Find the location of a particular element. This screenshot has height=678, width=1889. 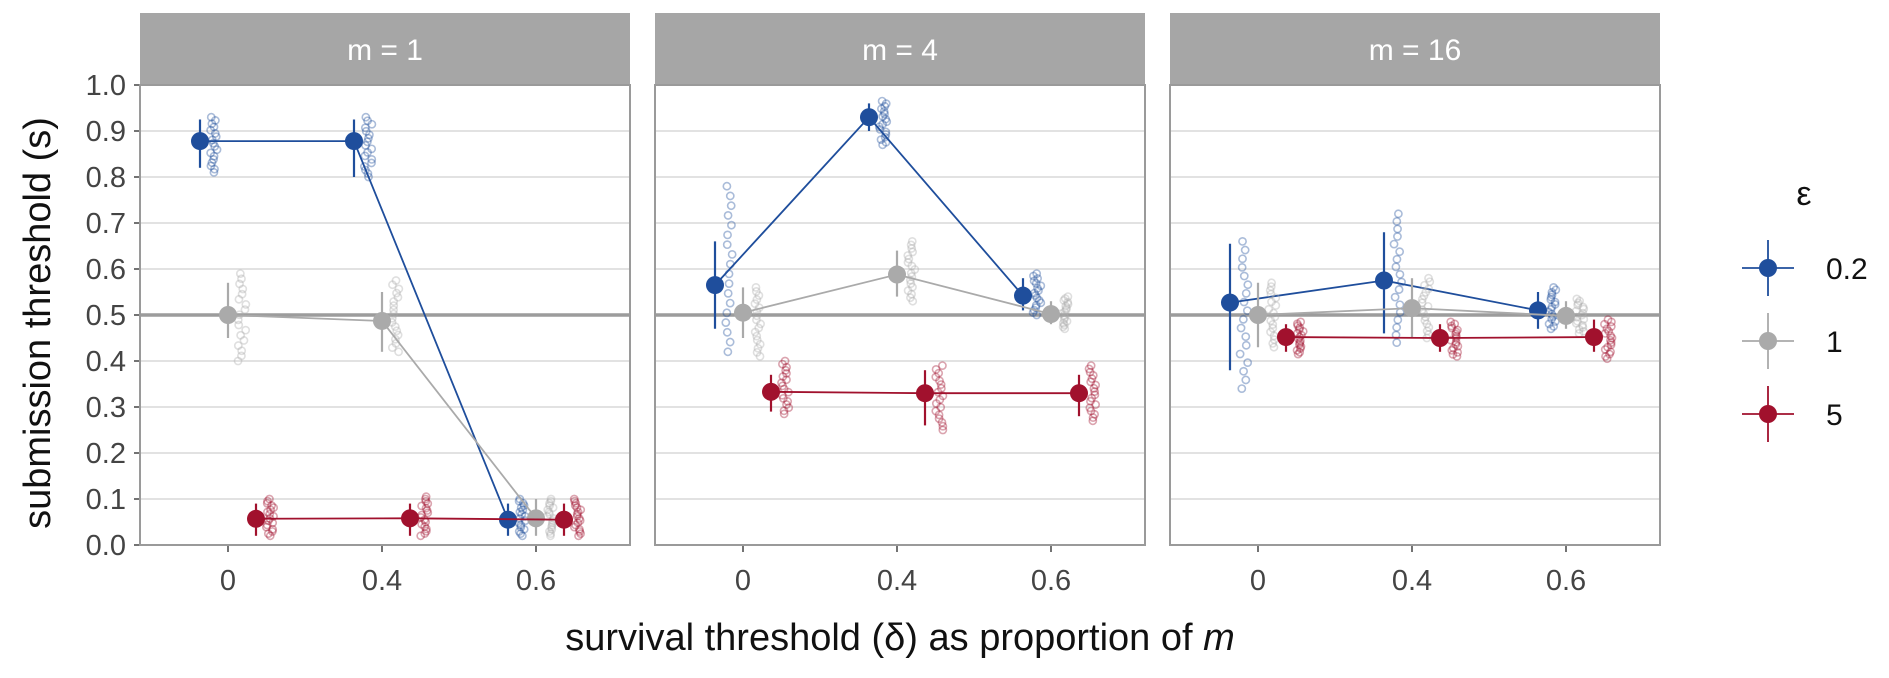

y-tick-label: 0.5 is located at coordinates (106, 316).